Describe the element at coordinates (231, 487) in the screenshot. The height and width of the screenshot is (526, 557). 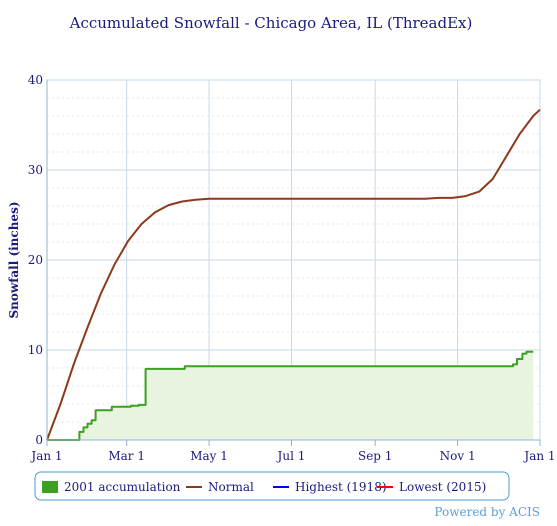
I see `legend-label: Normal` at that location.